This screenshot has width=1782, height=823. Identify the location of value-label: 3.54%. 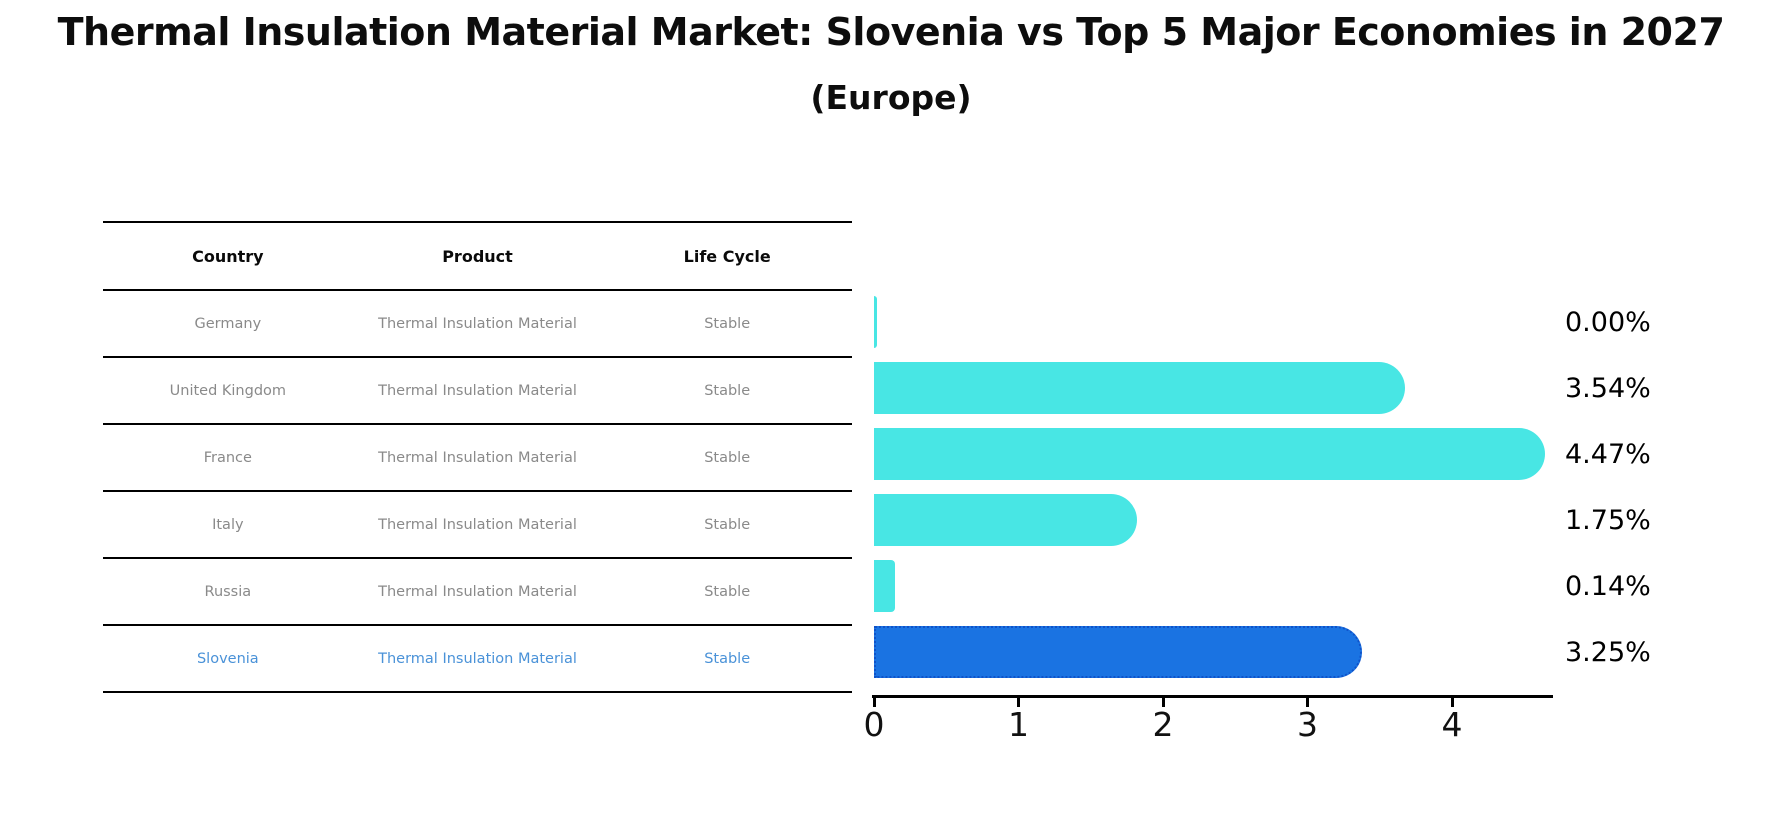
(1608, 388).